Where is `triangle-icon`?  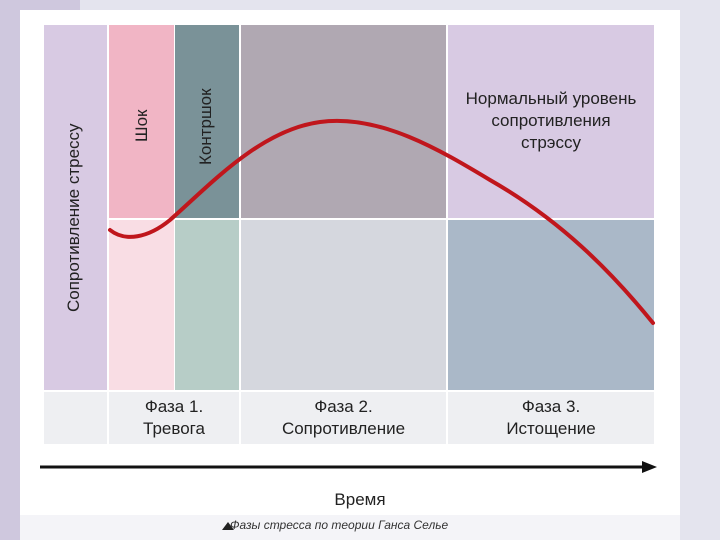 triangle-icon is located at coordinates (228, 526).